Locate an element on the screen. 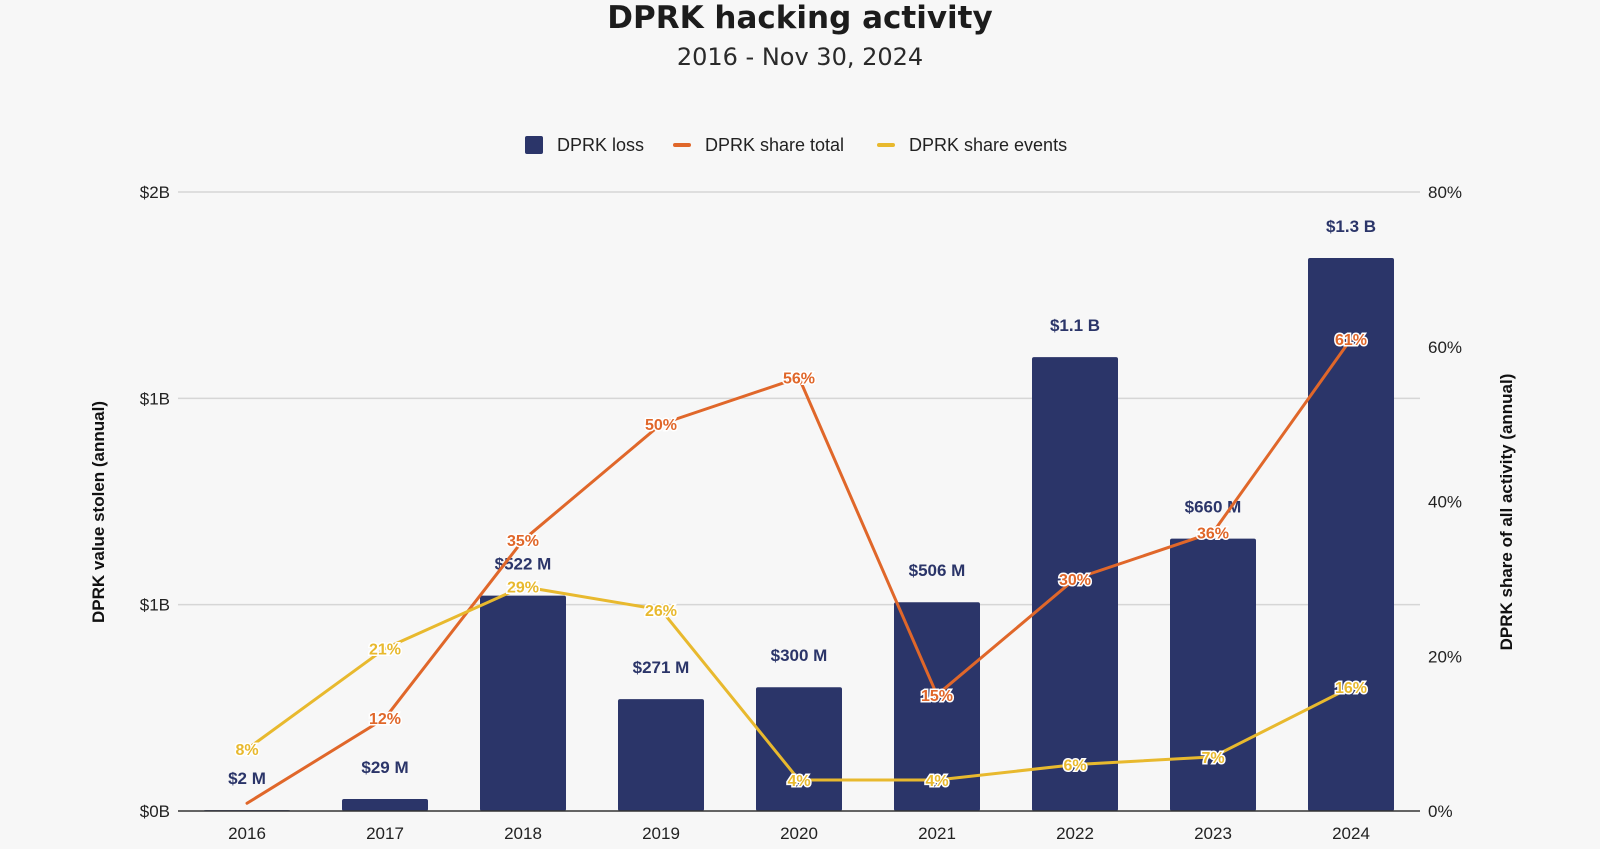 This screenshot has height=849, width=1600. x-tick-label: 2019 is located at coordinates (661, 833).